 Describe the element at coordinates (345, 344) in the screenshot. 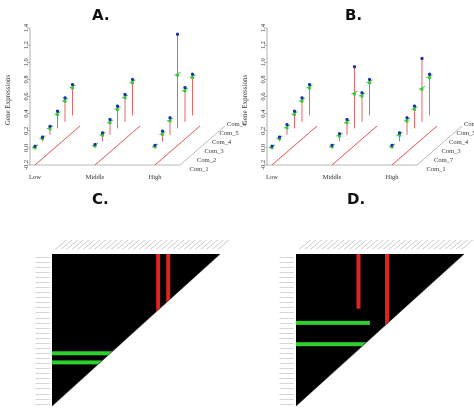

I see `heatmap-green-row` at that location.